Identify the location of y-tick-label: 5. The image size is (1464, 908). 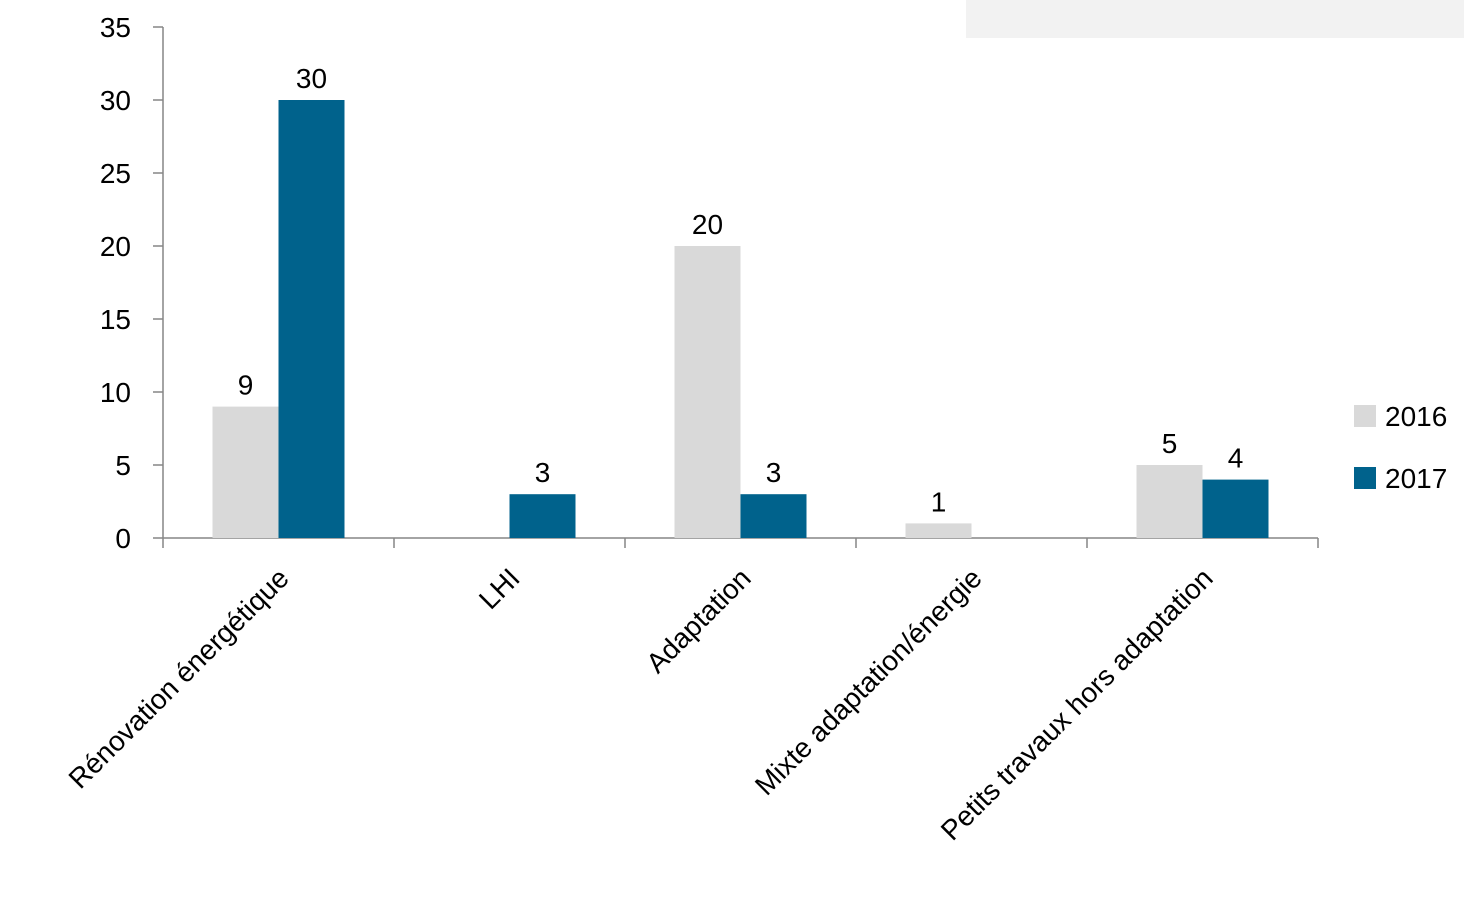
(123, 465).